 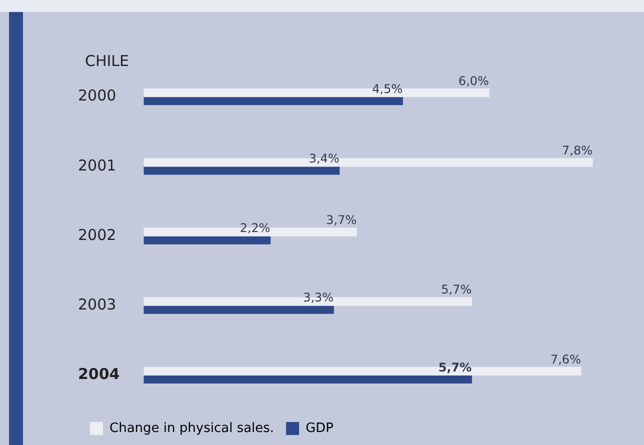 What do you see at coordinates (192, 428) in the screenshot?
I see `legend-label: Change in physical sales.` at bounding box center [192, 428].